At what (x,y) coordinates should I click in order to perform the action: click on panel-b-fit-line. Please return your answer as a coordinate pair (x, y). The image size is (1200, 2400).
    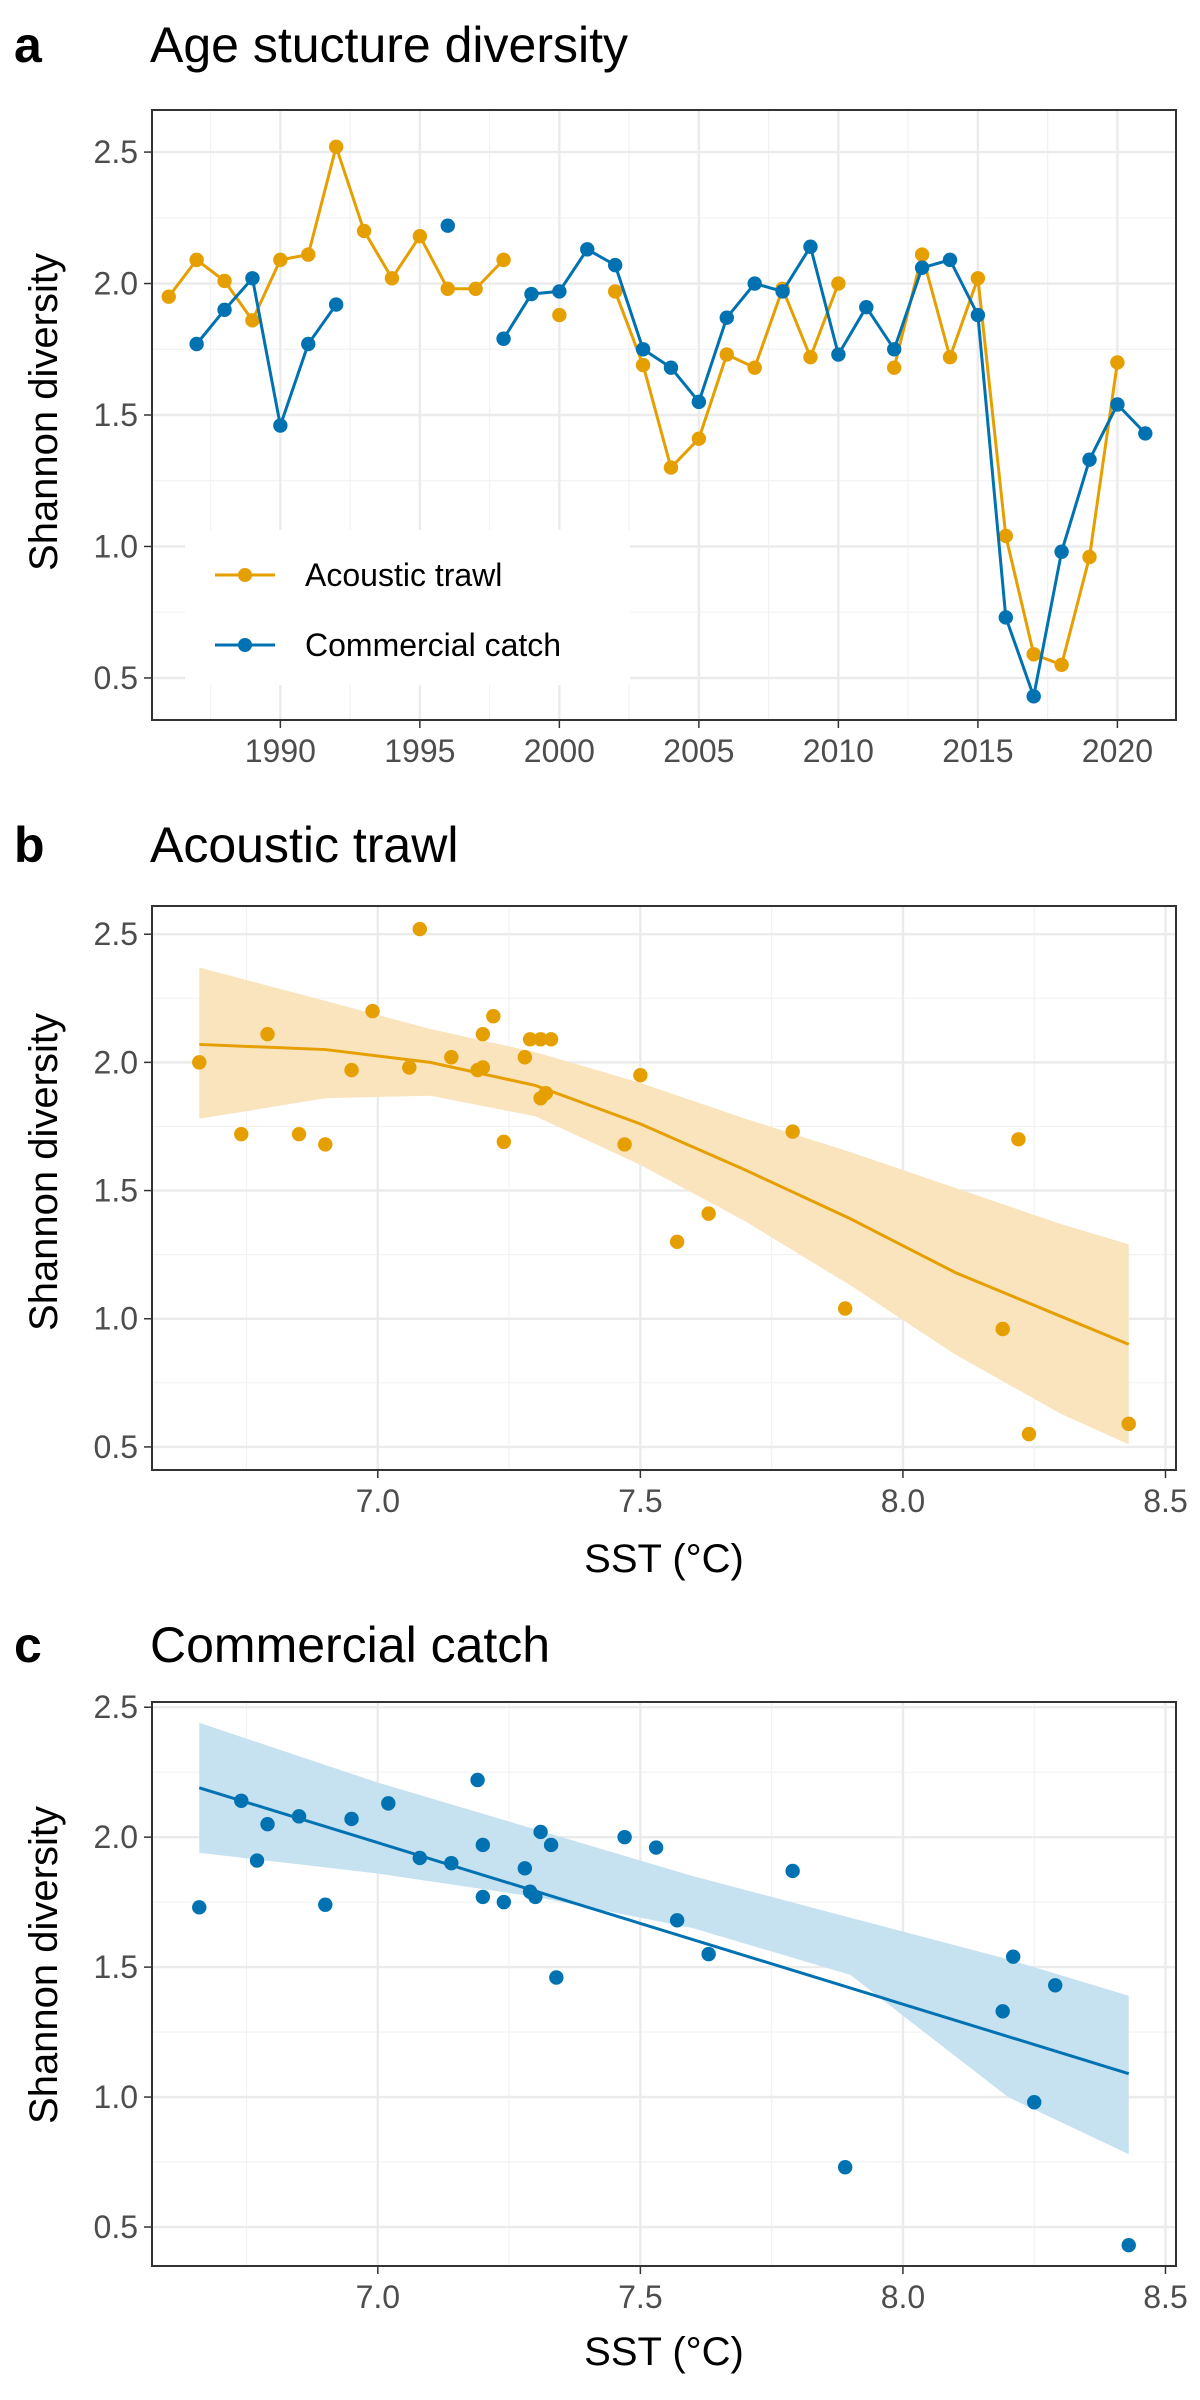
    Looking at the image, I should click on (664, 1194).